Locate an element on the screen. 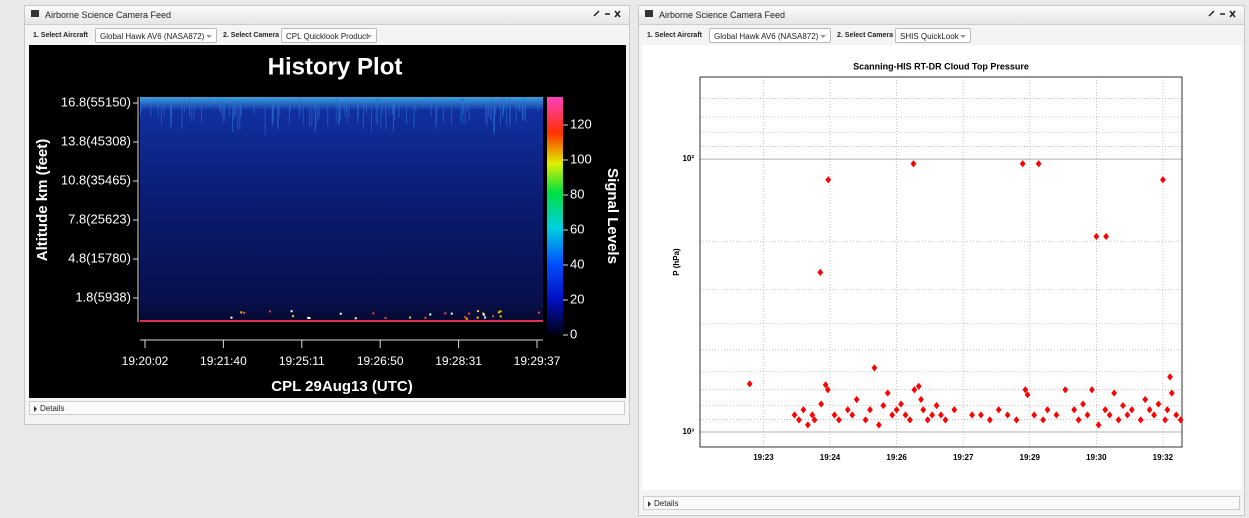 The height and width of the screenshot is (518, 1249). colorbar-tick-label: 100 is located at coordinates (581, 158).